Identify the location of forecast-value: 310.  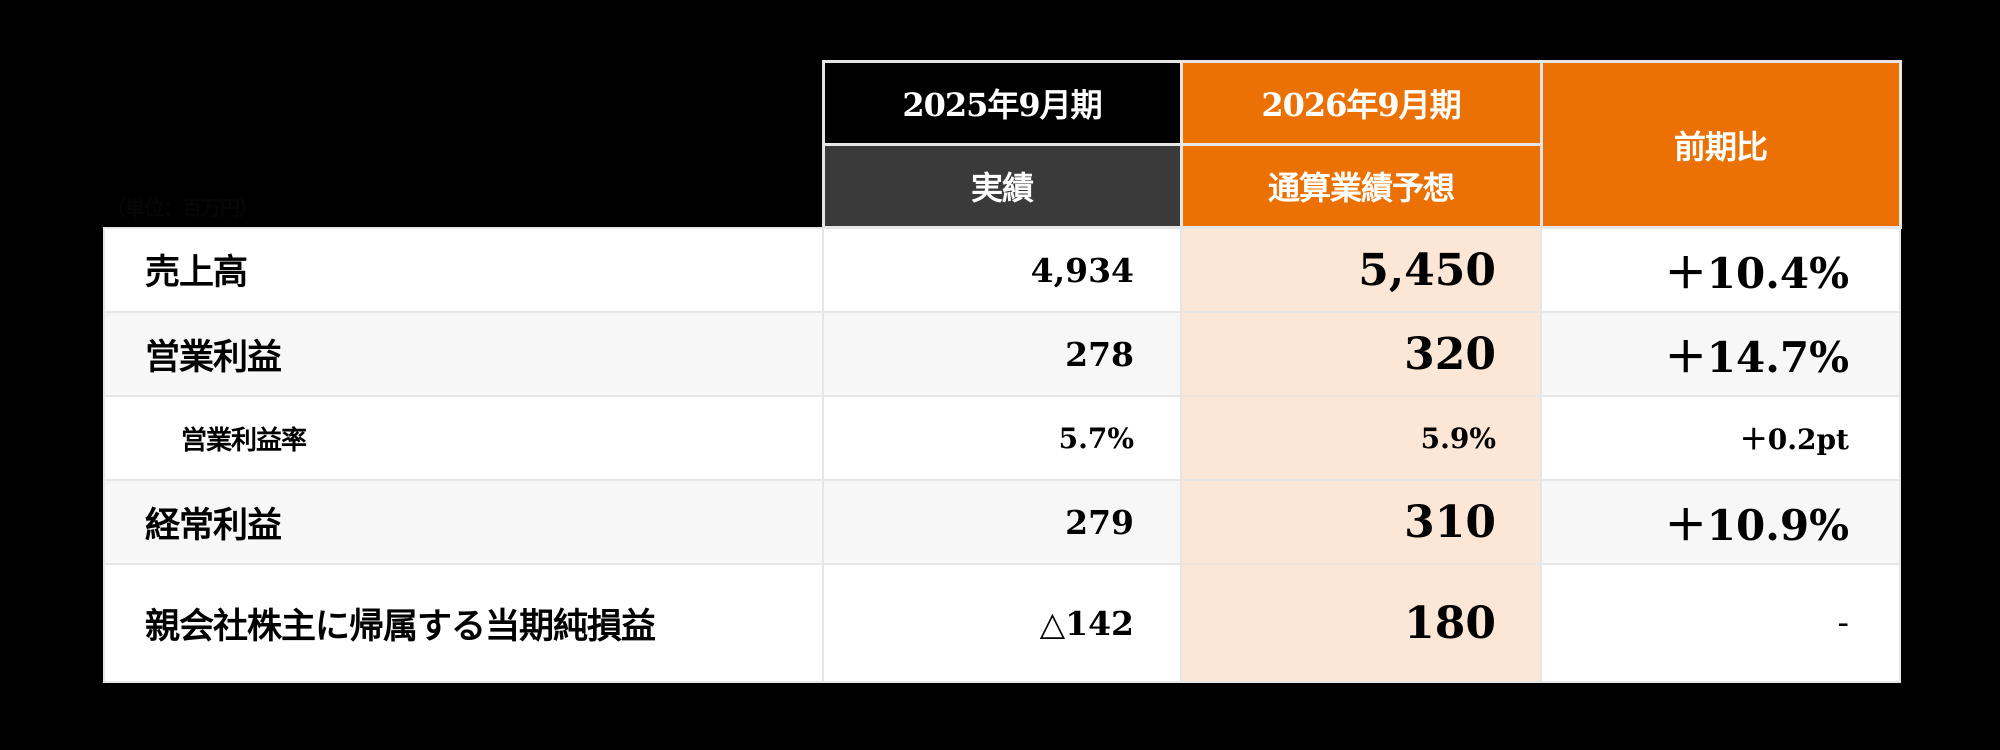
(1361, 522).